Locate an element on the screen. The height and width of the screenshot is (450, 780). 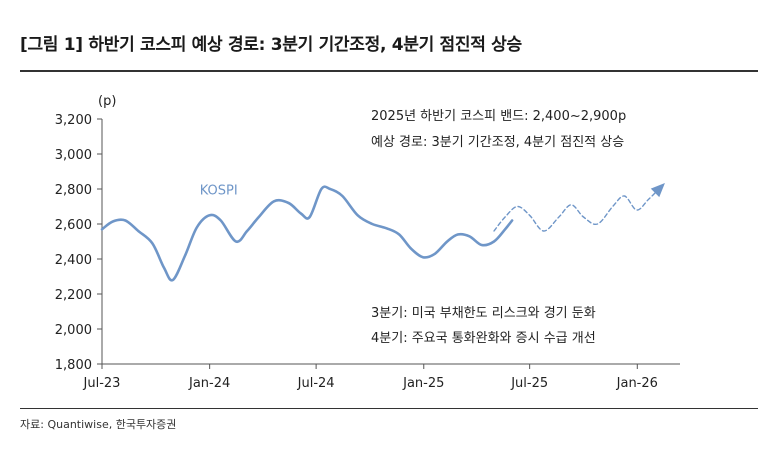
x-tick-label: Jul-24 is located at coordinates (316, 383).